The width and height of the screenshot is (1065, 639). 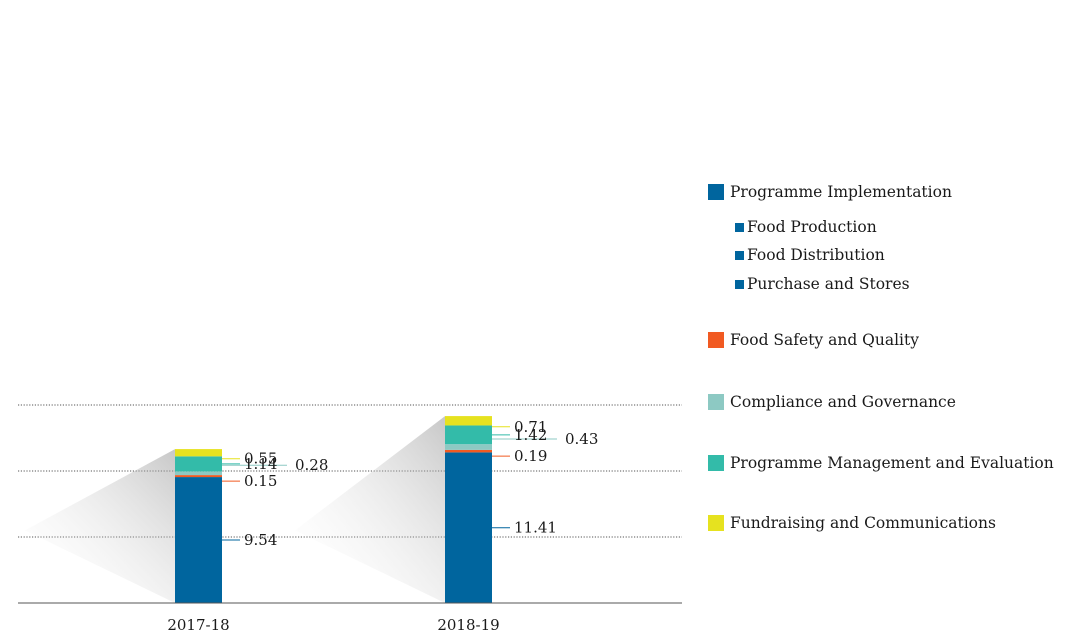 What do you see at coordinates (311, 465) in the screenshot?
I see `data-label: 0.28` at bounding box center [311, 465].